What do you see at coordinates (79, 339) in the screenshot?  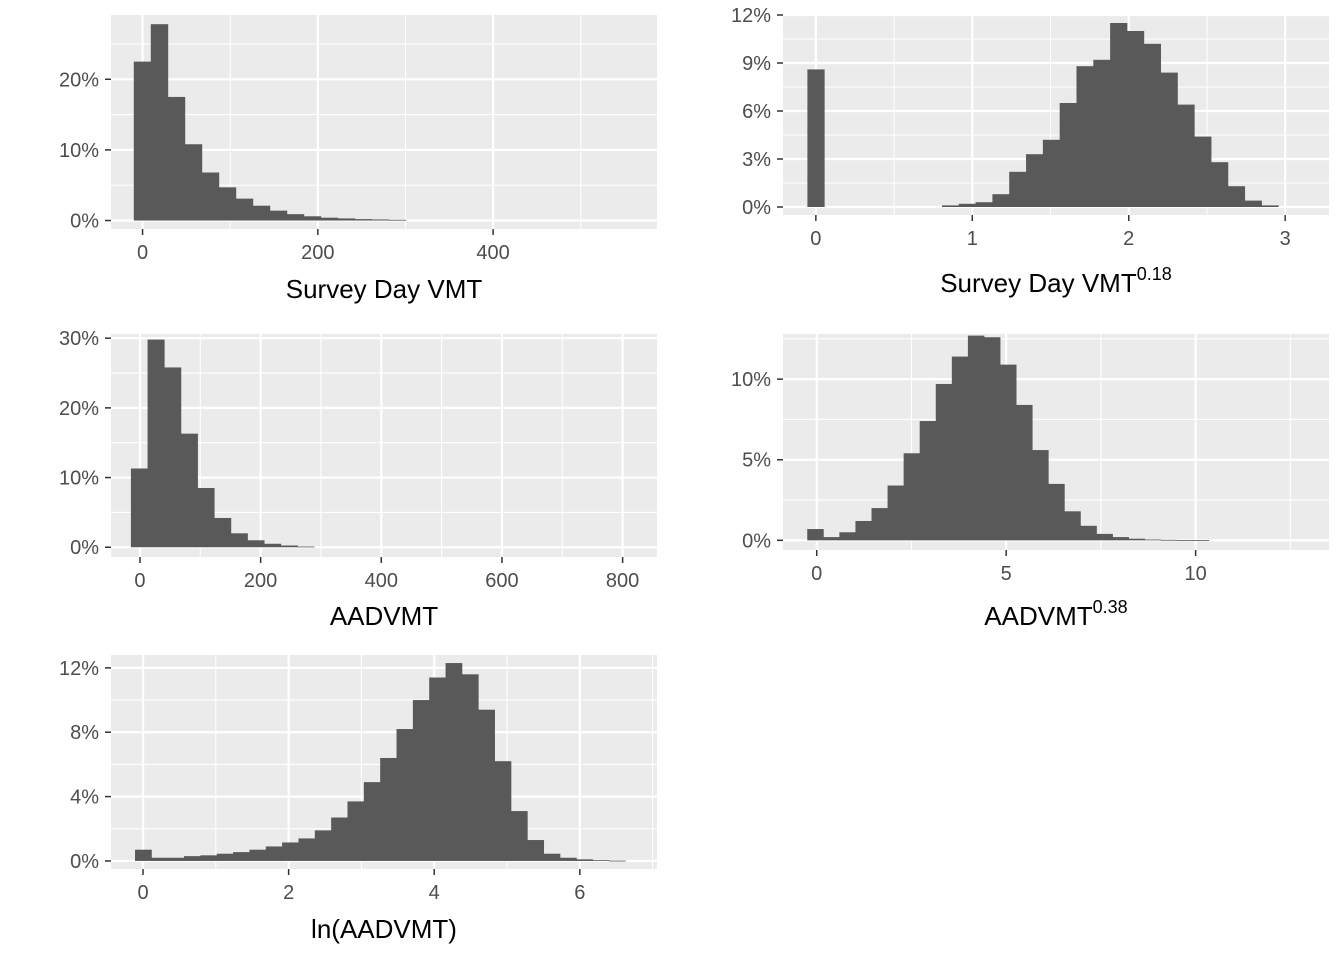 I see `y-tick-label: 30%` at bounding box center [79, 339].